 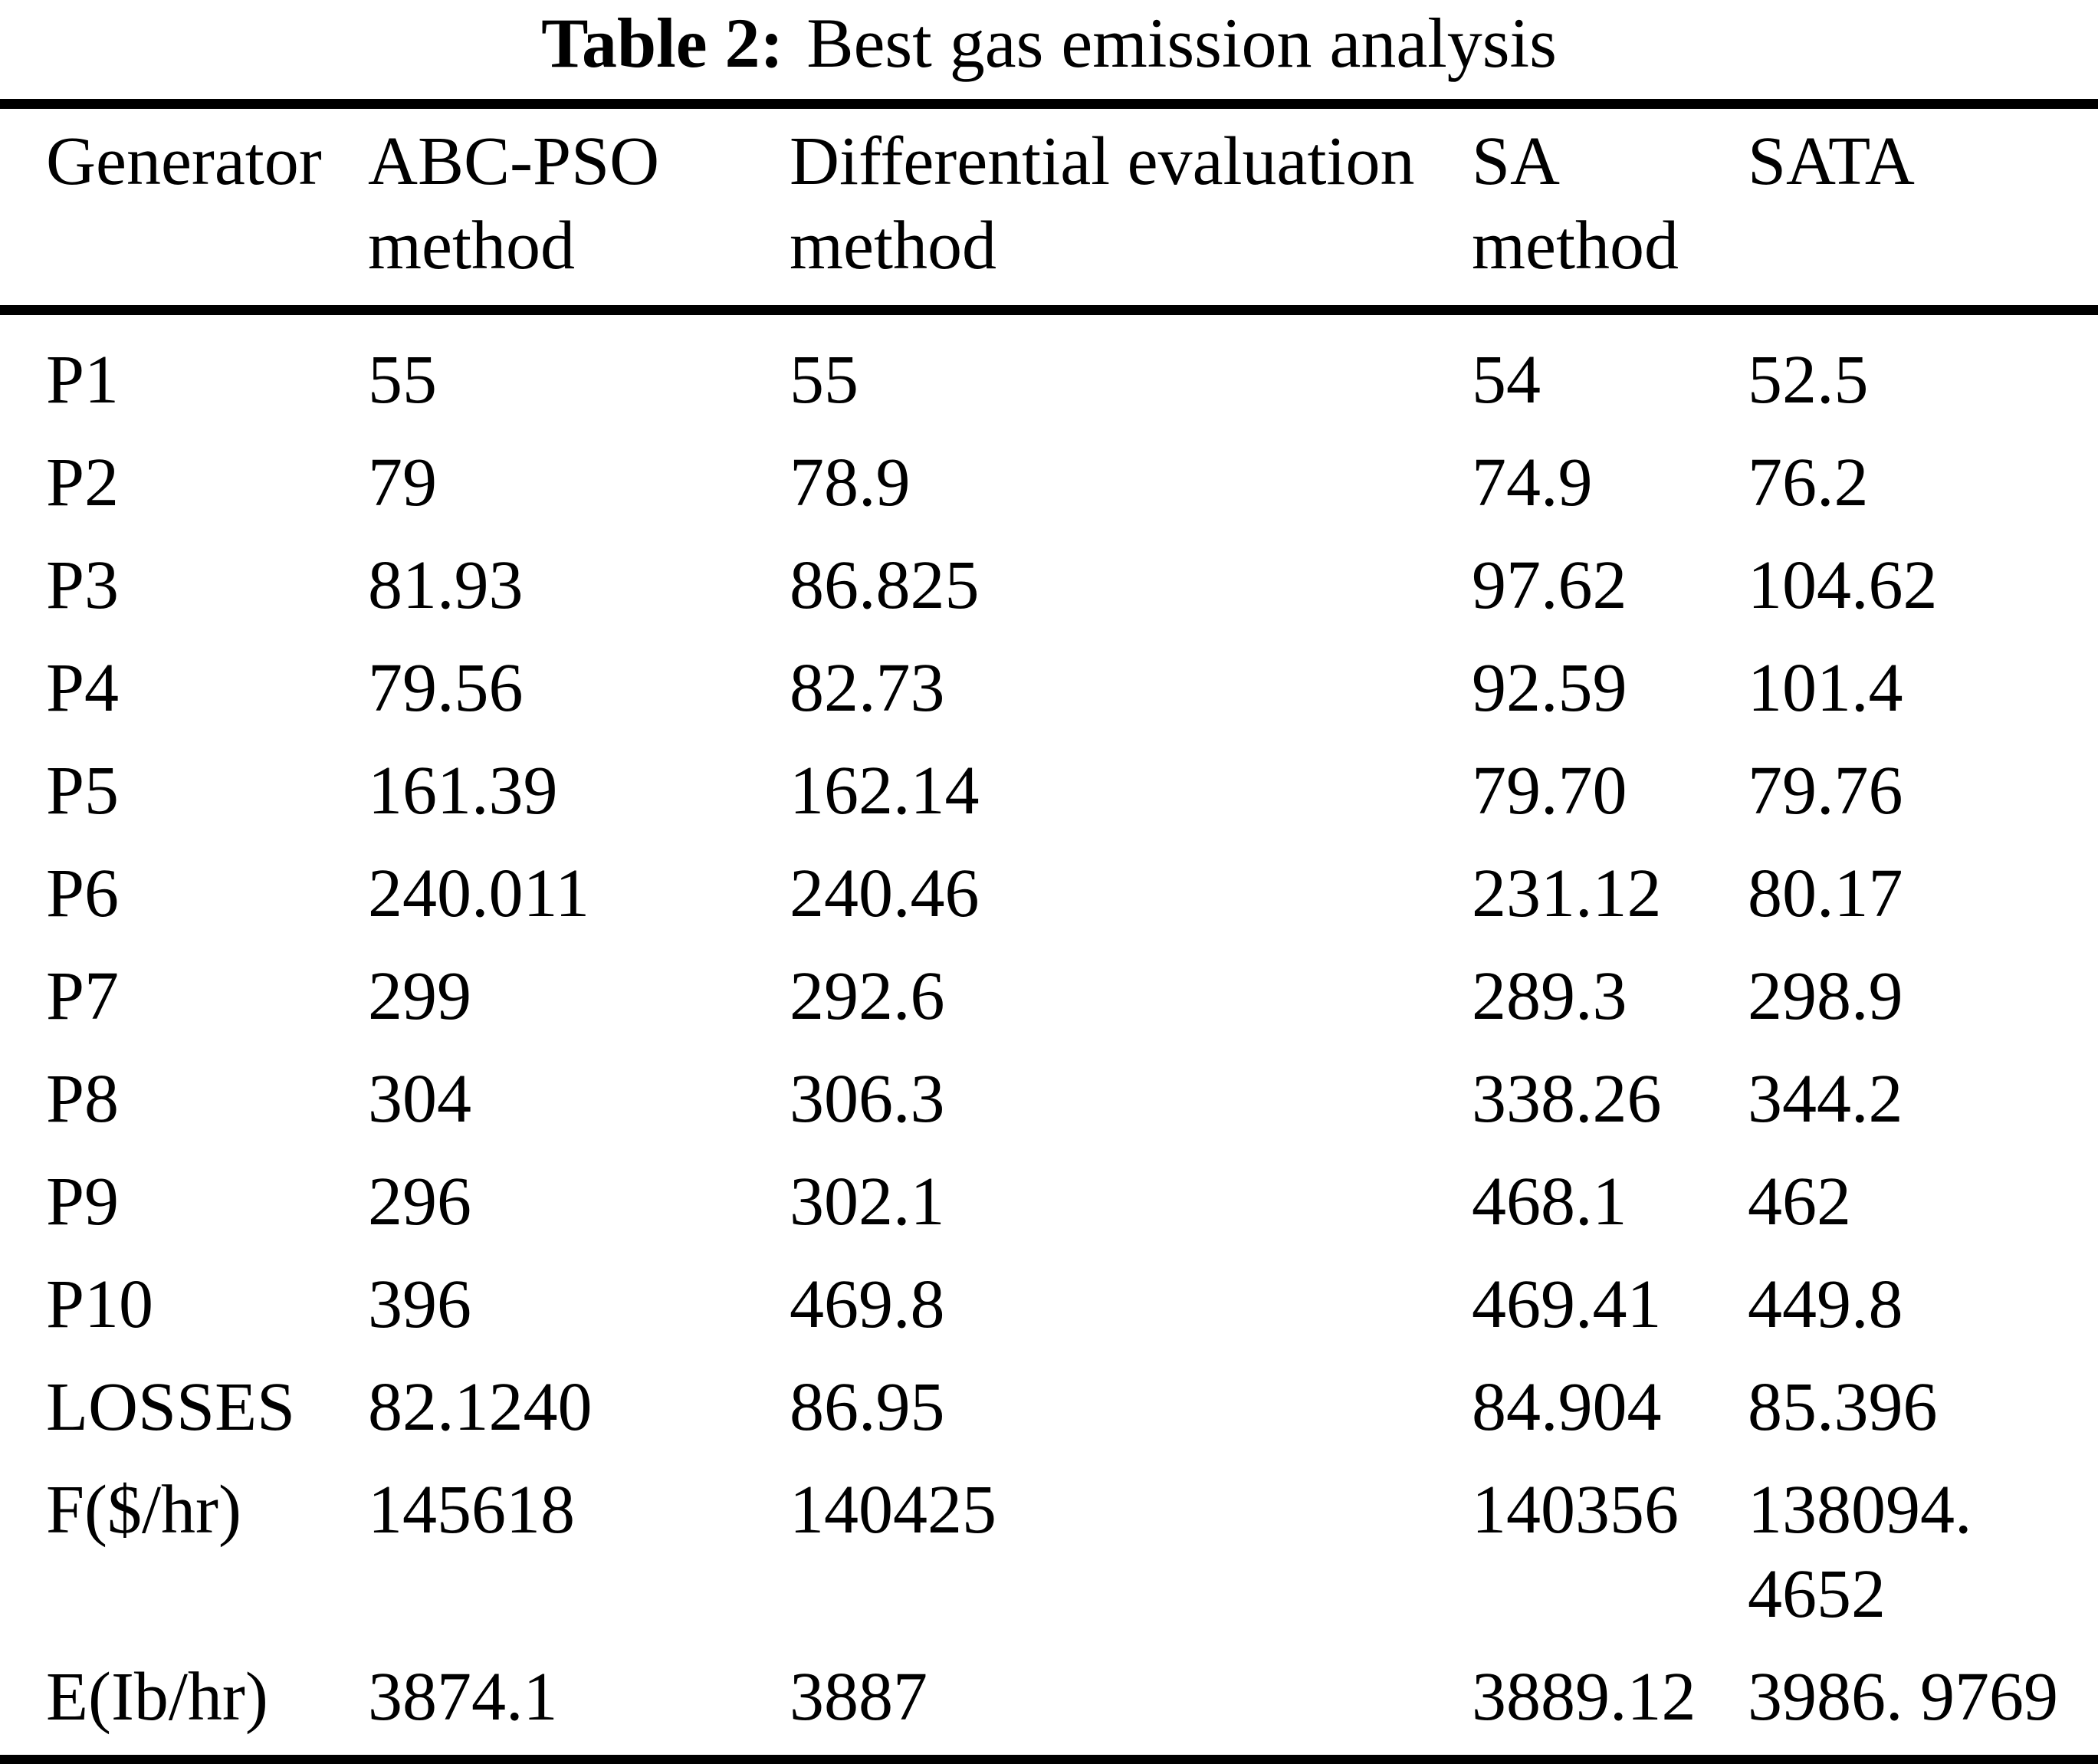 What do you see at coordinates (850, 483) in the screenshot?
I see `cell-differential: 78.9` at bounding box center [850, 483].